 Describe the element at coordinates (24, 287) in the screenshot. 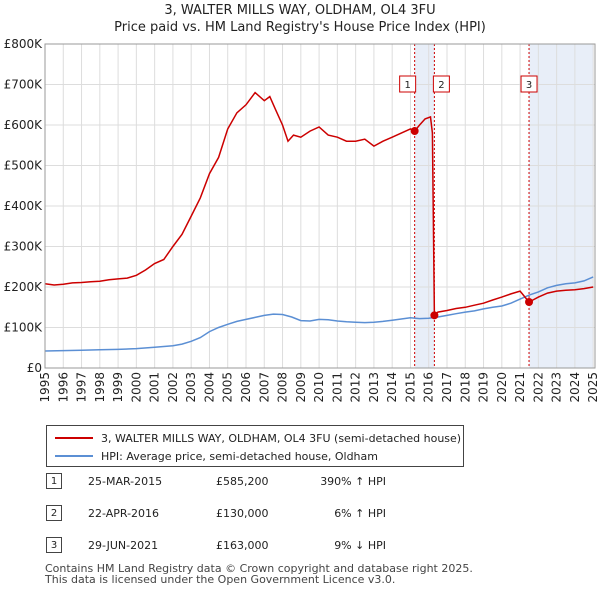

I see `y-tick-label: £200K` at that location.